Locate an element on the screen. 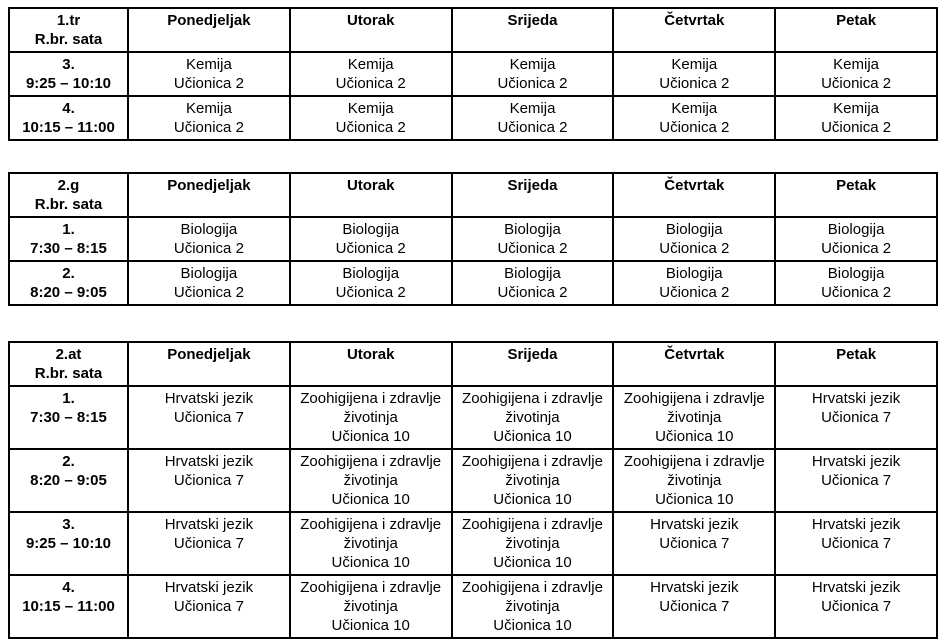 Image resolution: width=947 pixels, height=639 pixels. period-time: 10:15 – 11:00 is located at coordinates (68, 606).